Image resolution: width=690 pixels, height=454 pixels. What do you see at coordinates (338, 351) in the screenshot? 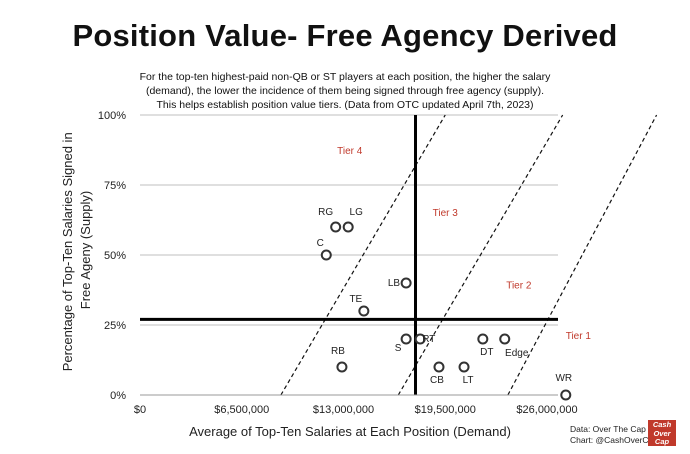
I see `point-label-rb: RB` at bounding box center [338, 351].